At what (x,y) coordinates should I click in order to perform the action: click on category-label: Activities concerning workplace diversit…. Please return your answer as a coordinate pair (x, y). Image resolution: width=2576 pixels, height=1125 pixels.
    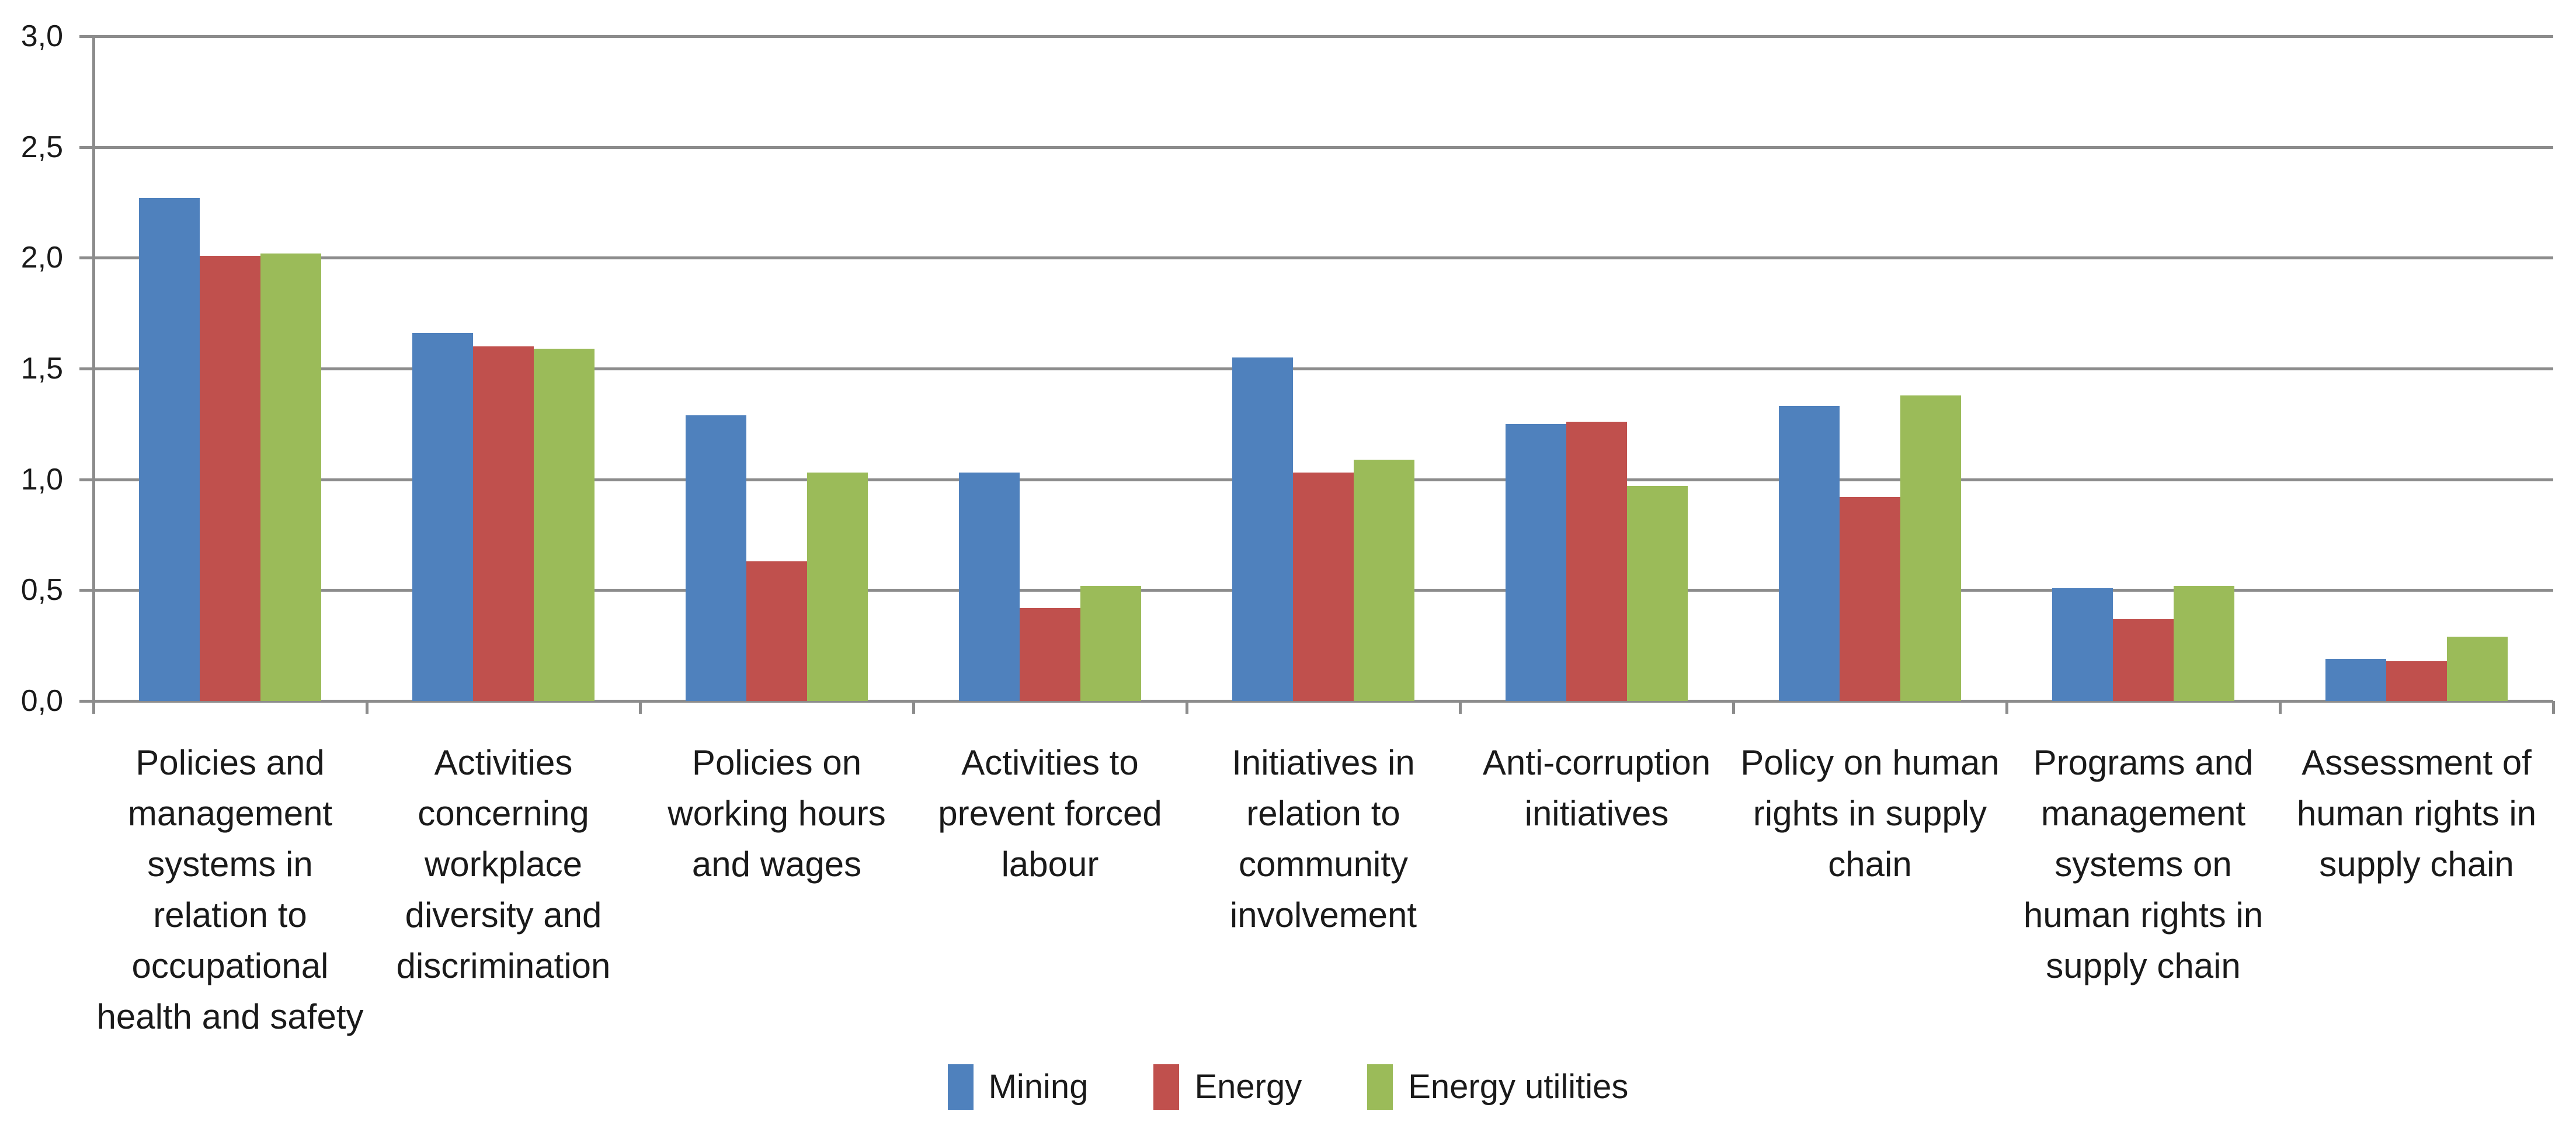
    Looking at the image, I should click on (504, 864).